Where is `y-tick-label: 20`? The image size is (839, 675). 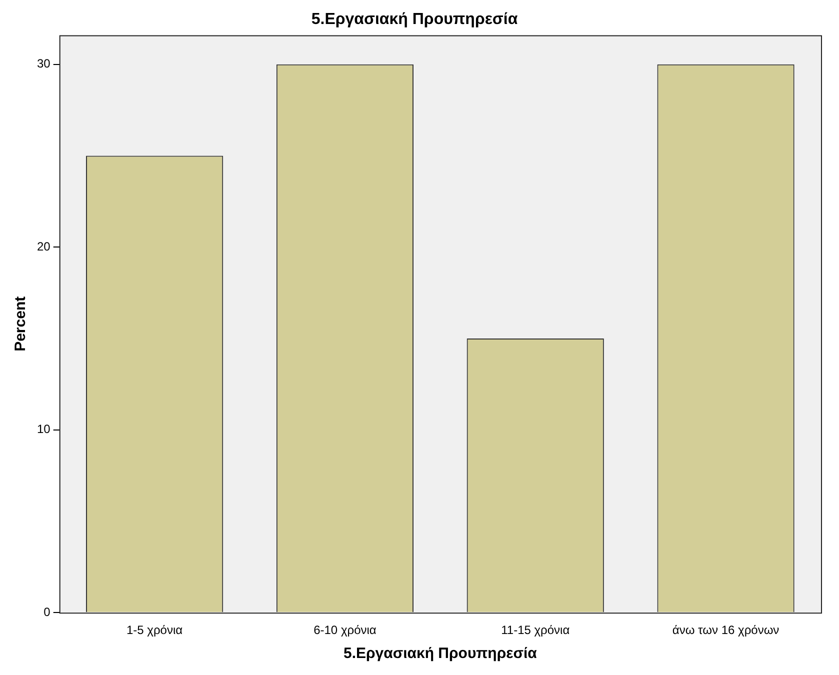 y-tick-label: 20 is located at coordinates (43, 246).